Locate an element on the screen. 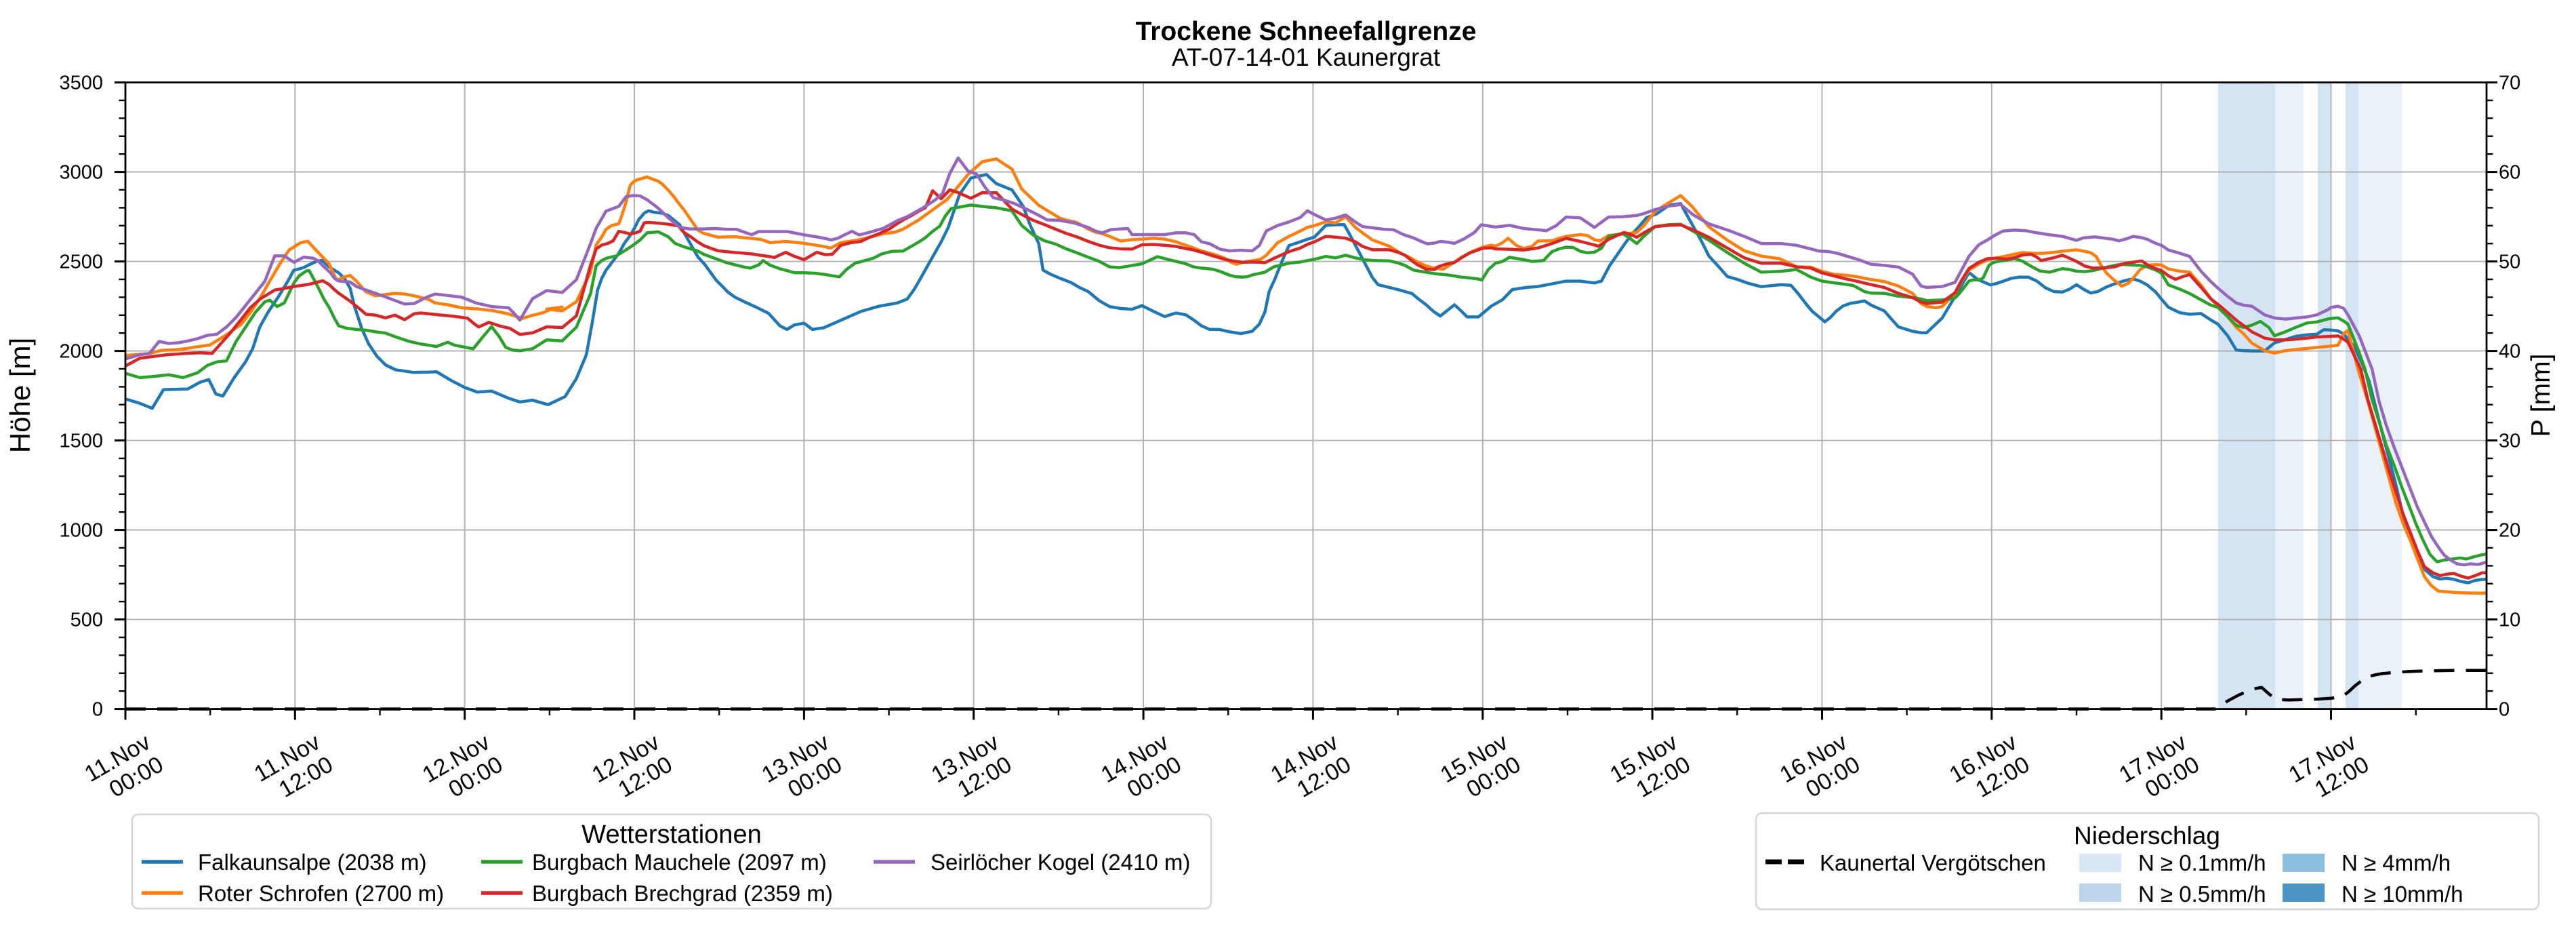 The image size is (2576, 933). svg-text: Burgbach Mauchele (2097 m) is located at coordinates (679, 863).